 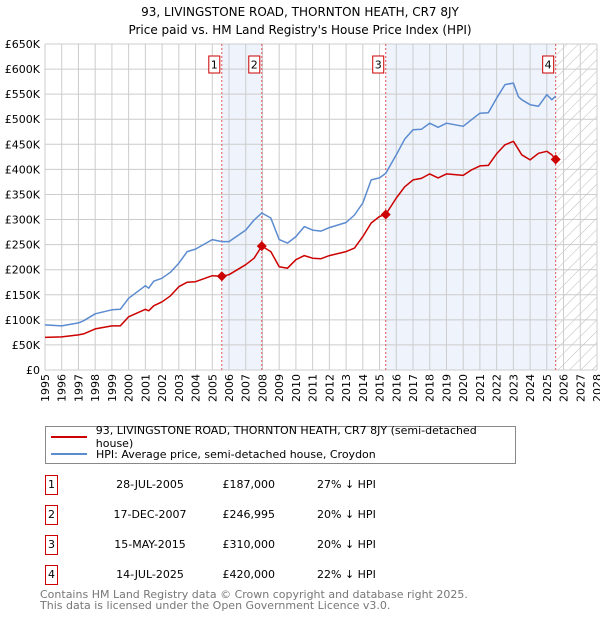 What do you see at coordinates (396, 388) in the screenshot?
I see `x-tick-label: 2016` at bounding box center [396, 388].